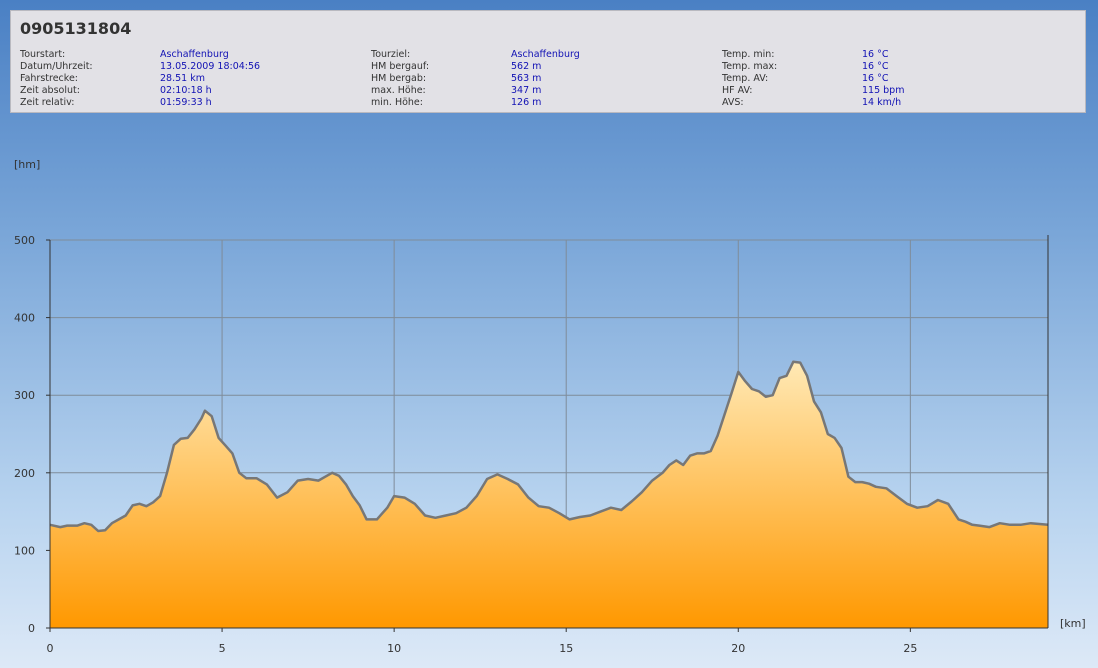  Describe the element at coordinates (400, 66) in the screenshot. I see `info-label: HM bergauf:` at that location.